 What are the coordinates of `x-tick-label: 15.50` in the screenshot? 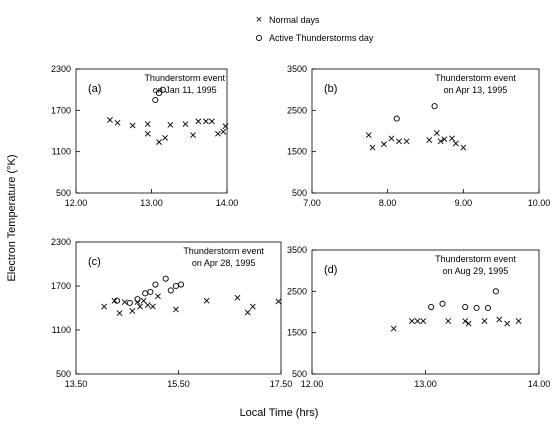 It's located at (178, 384).